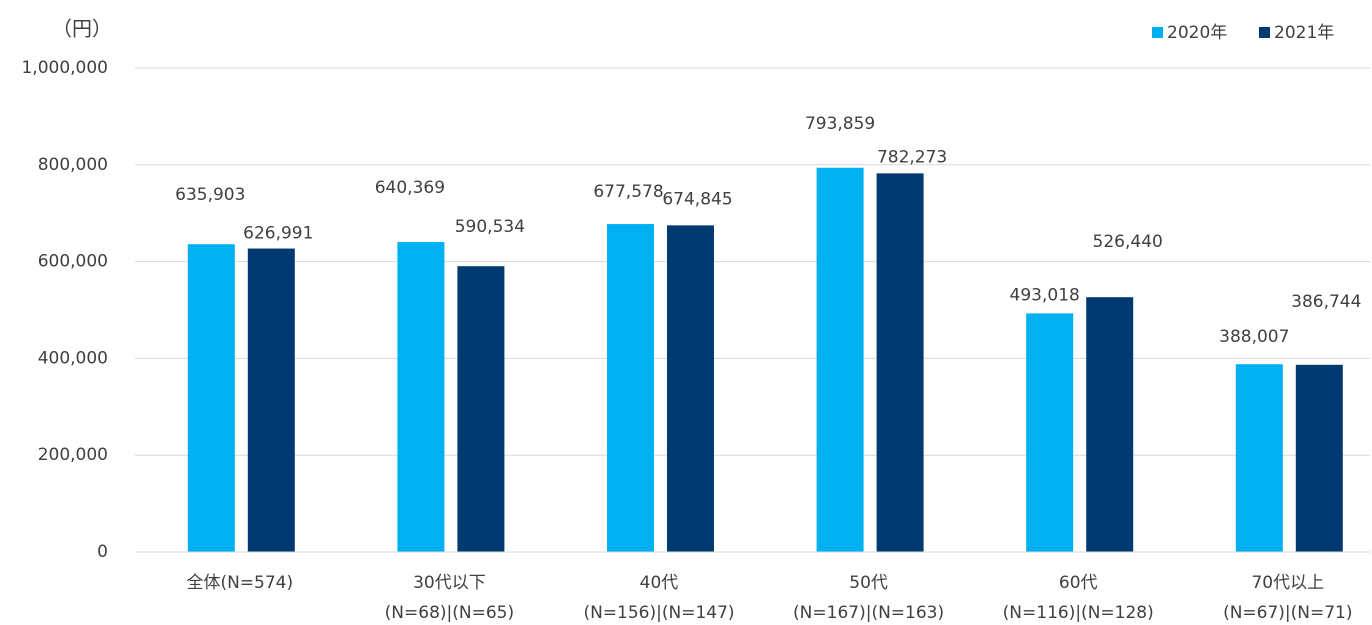 The height and width of the screenshot is (625, 1372). What do you see at coordinates (73, 358) in the screenshot?
I see `y-tick-label: 400,000` at bounding box center [73, 358].